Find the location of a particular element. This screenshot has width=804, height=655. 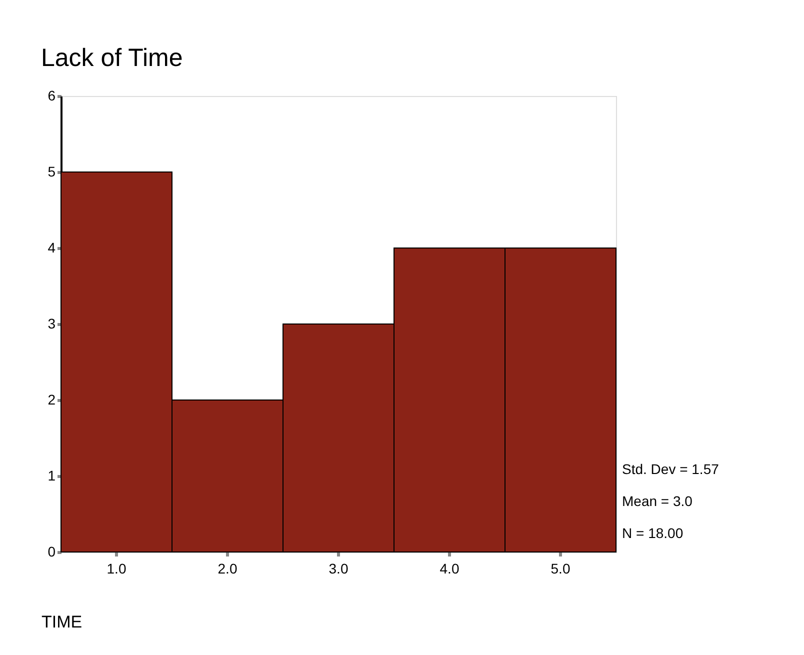

y-tick-label: 1 is located at coordinates (52, 476).